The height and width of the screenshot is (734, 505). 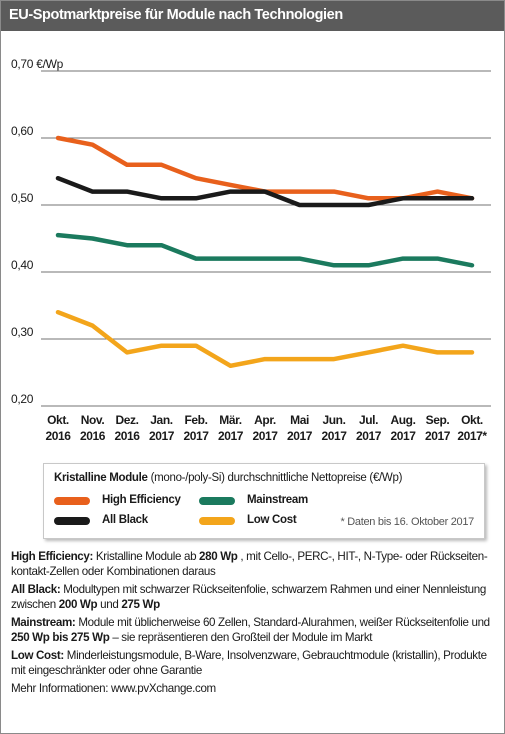 What do you see at coordinates (92, 428) in the screenshot?
I see `x-tick-label: Nov. 2016` at bounding box center [92, 428].